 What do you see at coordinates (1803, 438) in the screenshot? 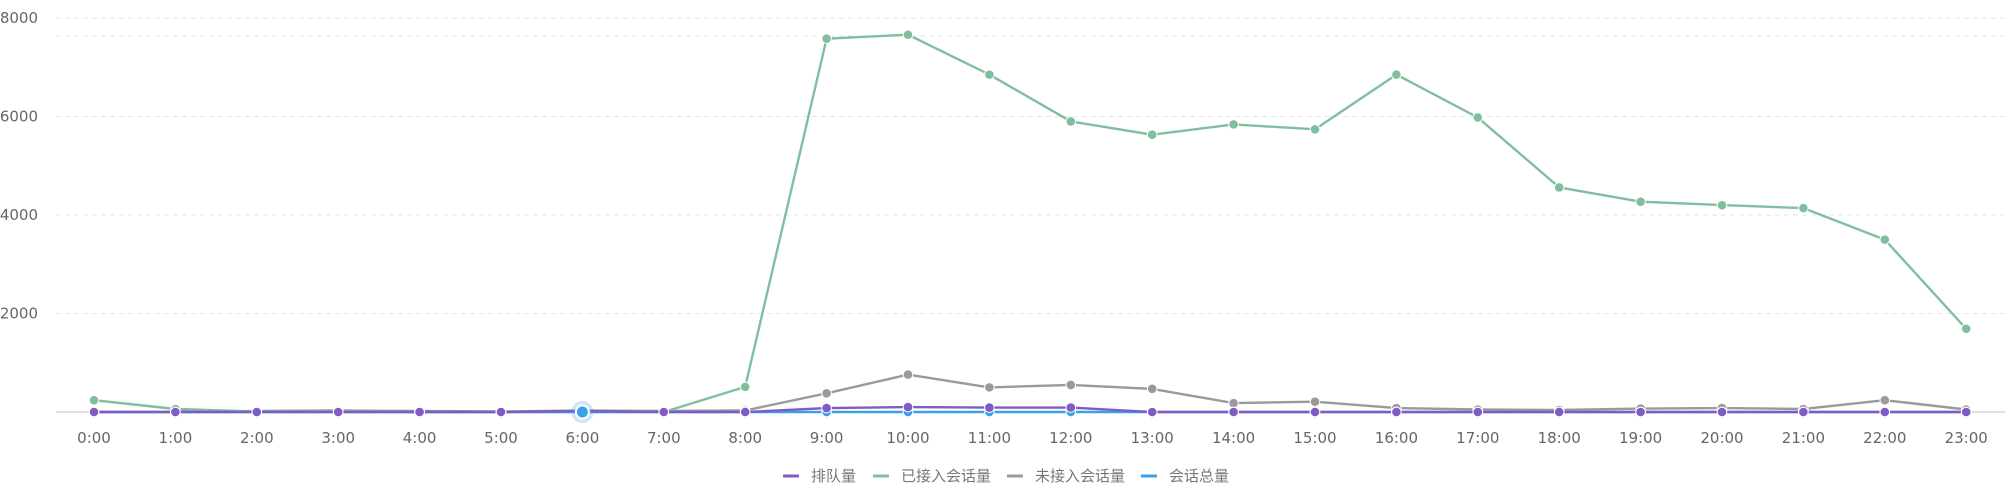
I see `x-tick-label: 21:00` at bounding box center [1803, 438].